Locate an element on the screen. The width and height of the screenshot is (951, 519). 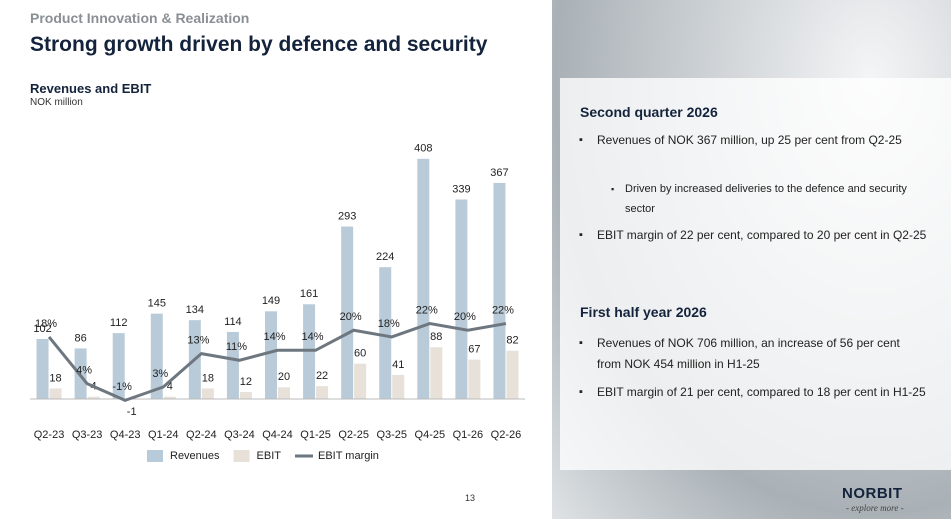
page-number: 13 is located at coordinates (470, 498).